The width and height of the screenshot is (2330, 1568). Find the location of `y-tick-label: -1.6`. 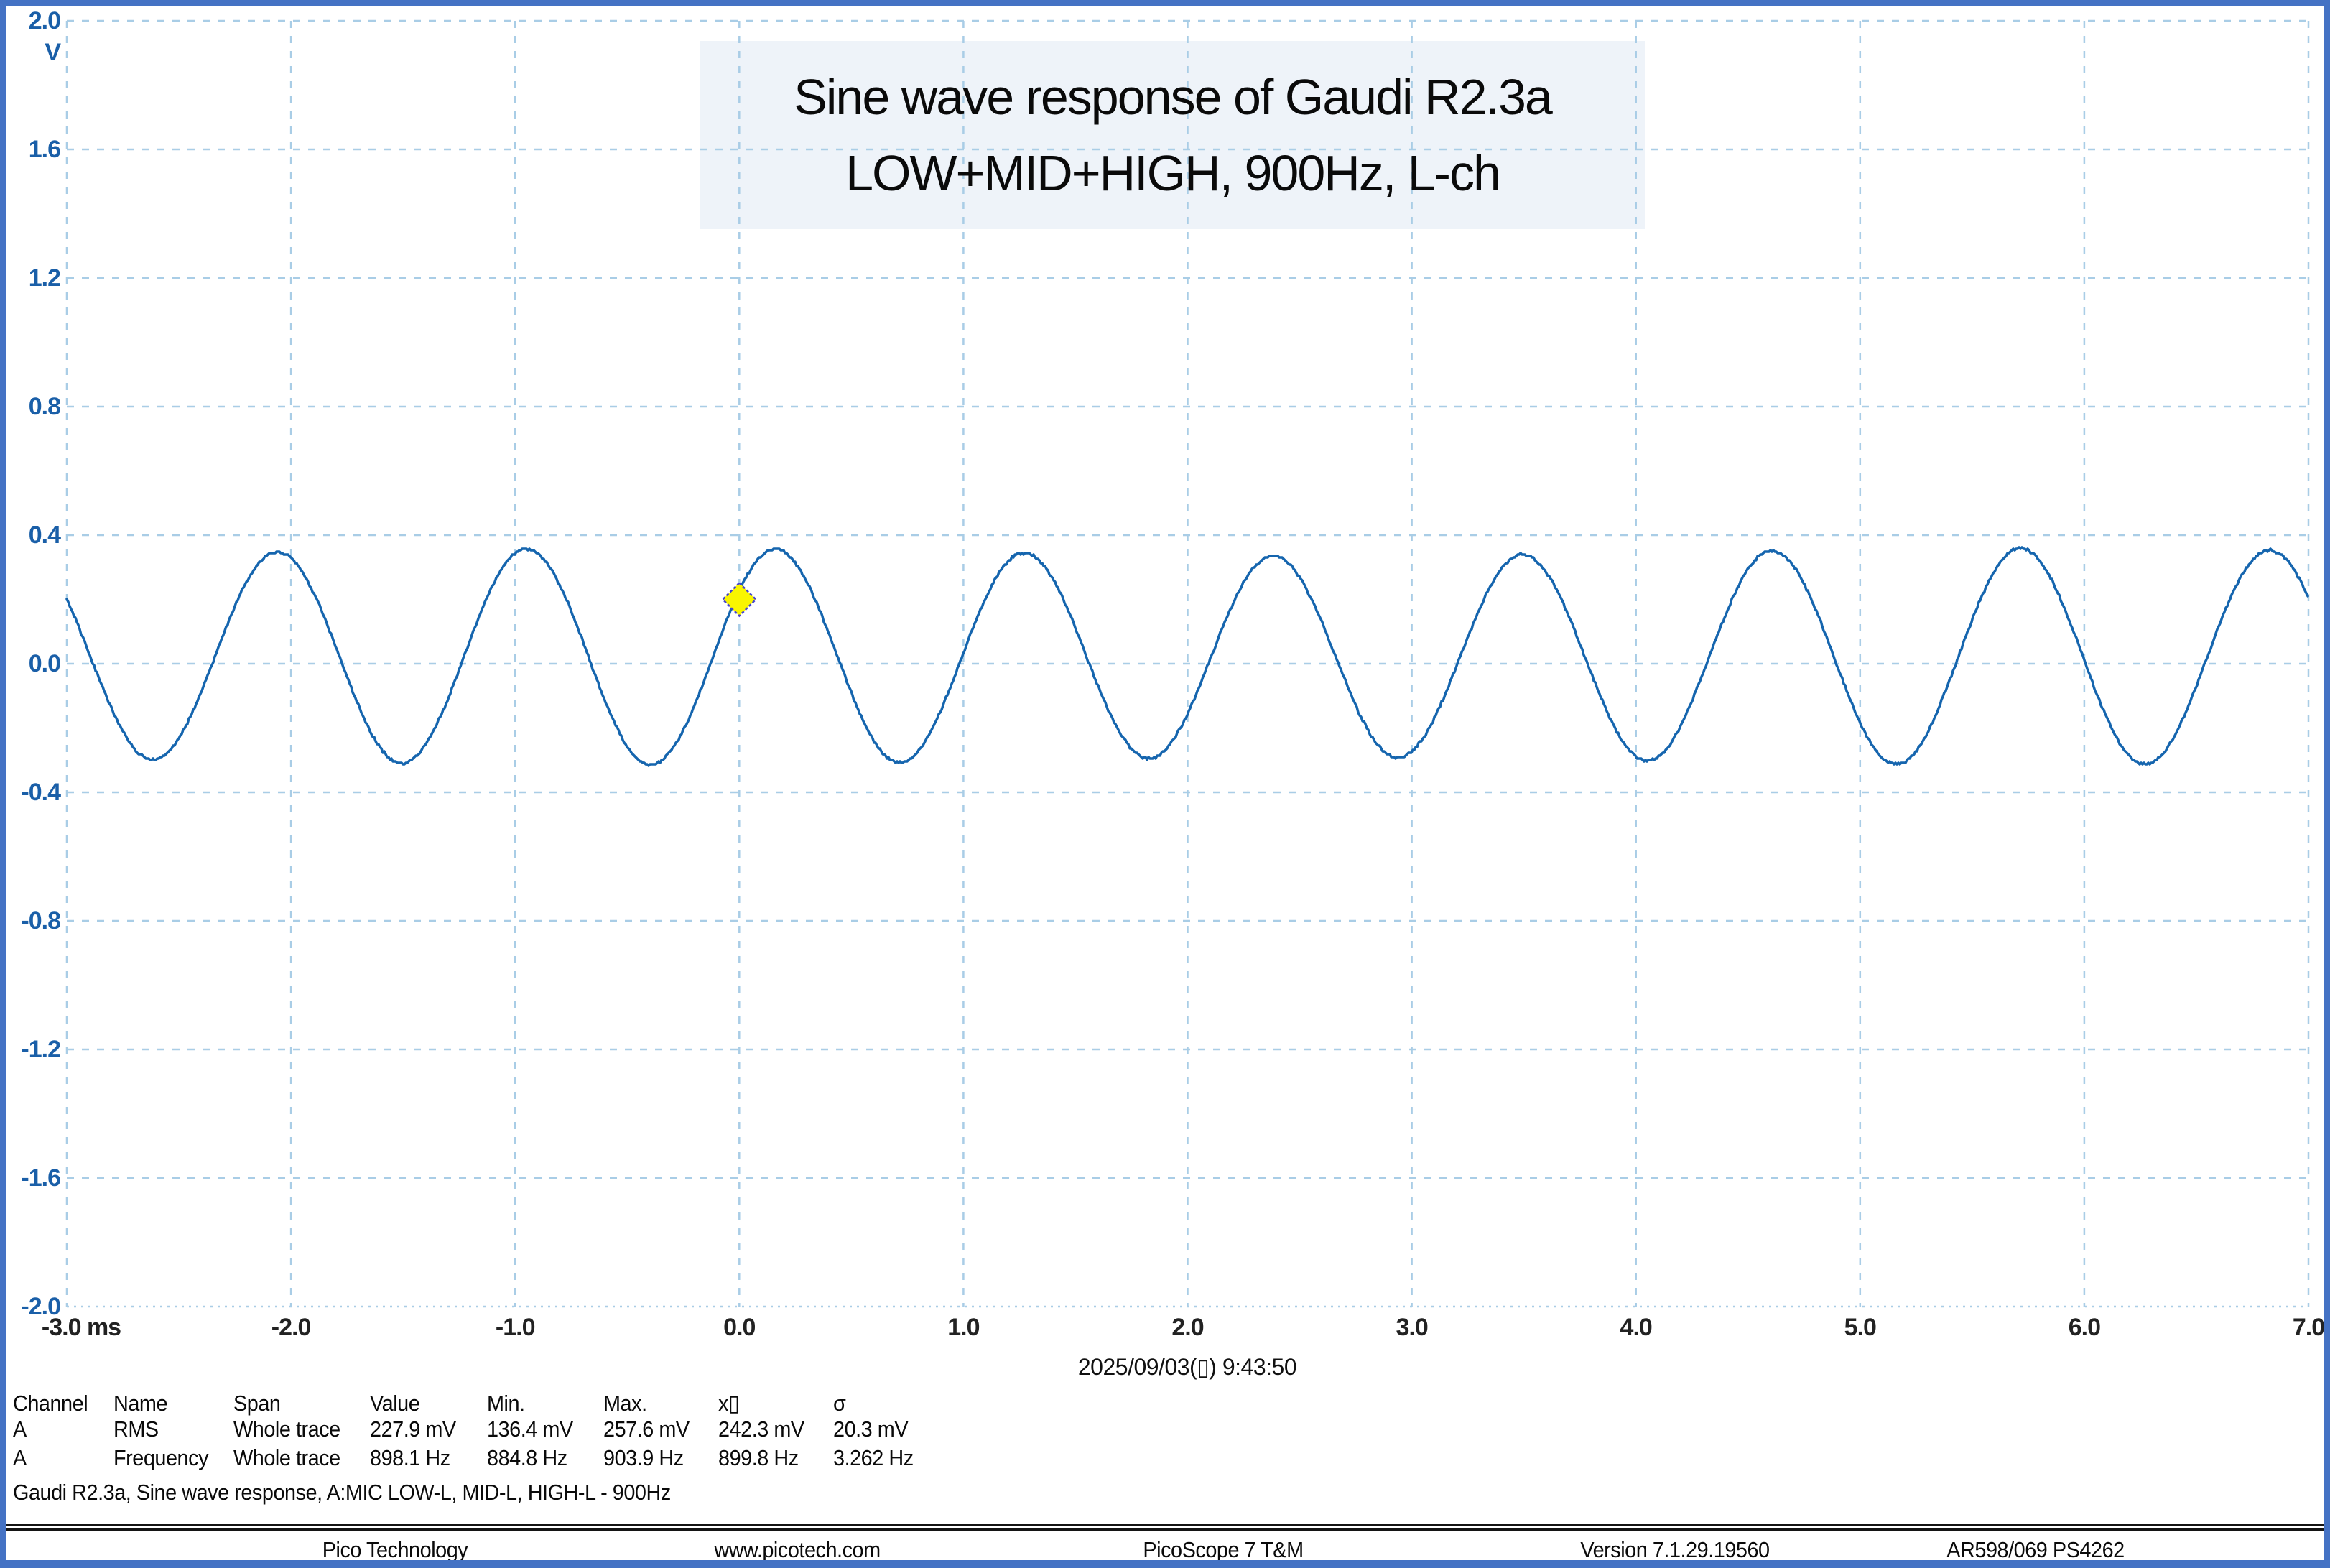

y-tick-label: -1.6 is located at coordinates (41, 1178).